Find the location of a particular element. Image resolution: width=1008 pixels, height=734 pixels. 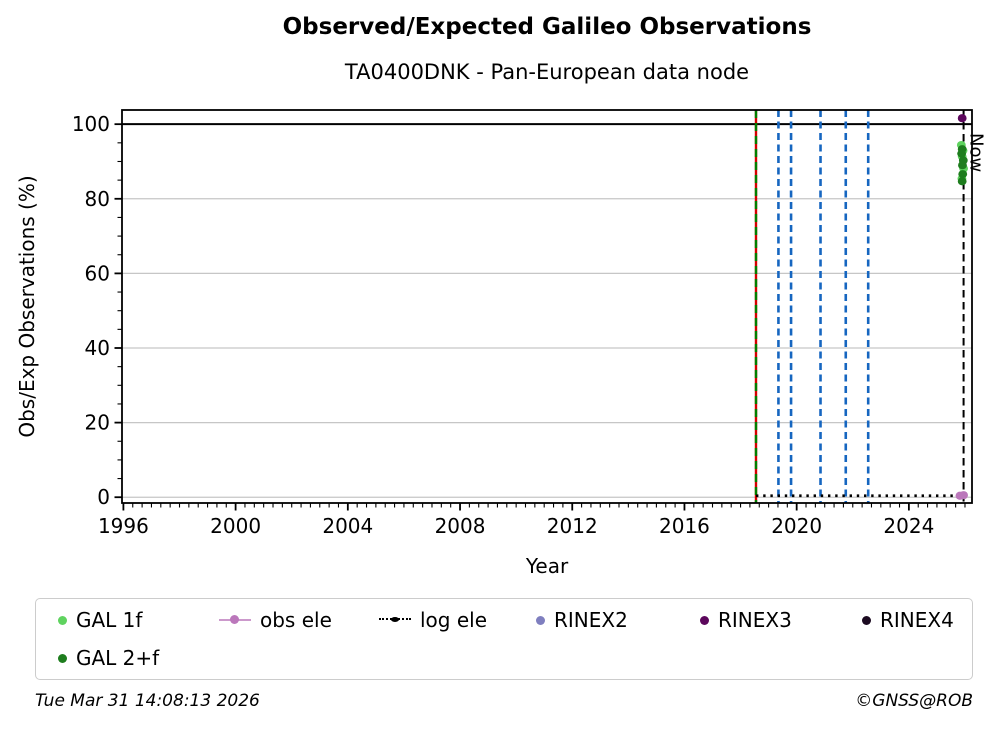

obs-ele-marker-icon is located at coordinates (235, 620).